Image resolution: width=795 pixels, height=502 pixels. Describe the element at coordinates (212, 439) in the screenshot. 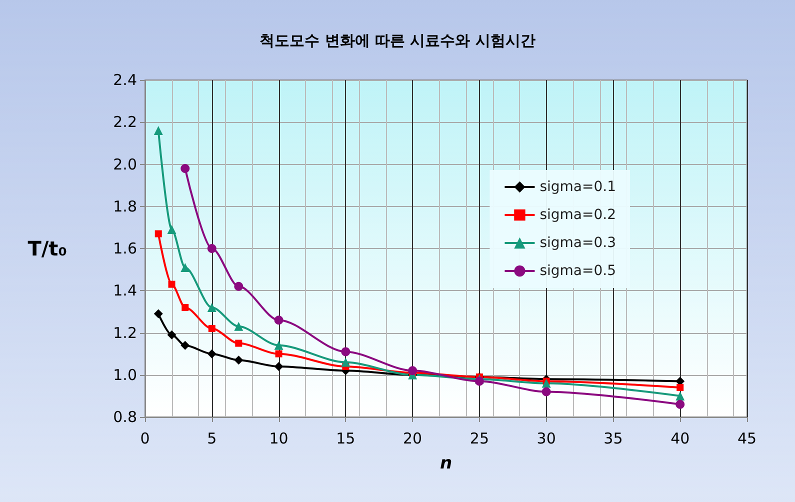

I see `x-tick-label: 5` at that location.